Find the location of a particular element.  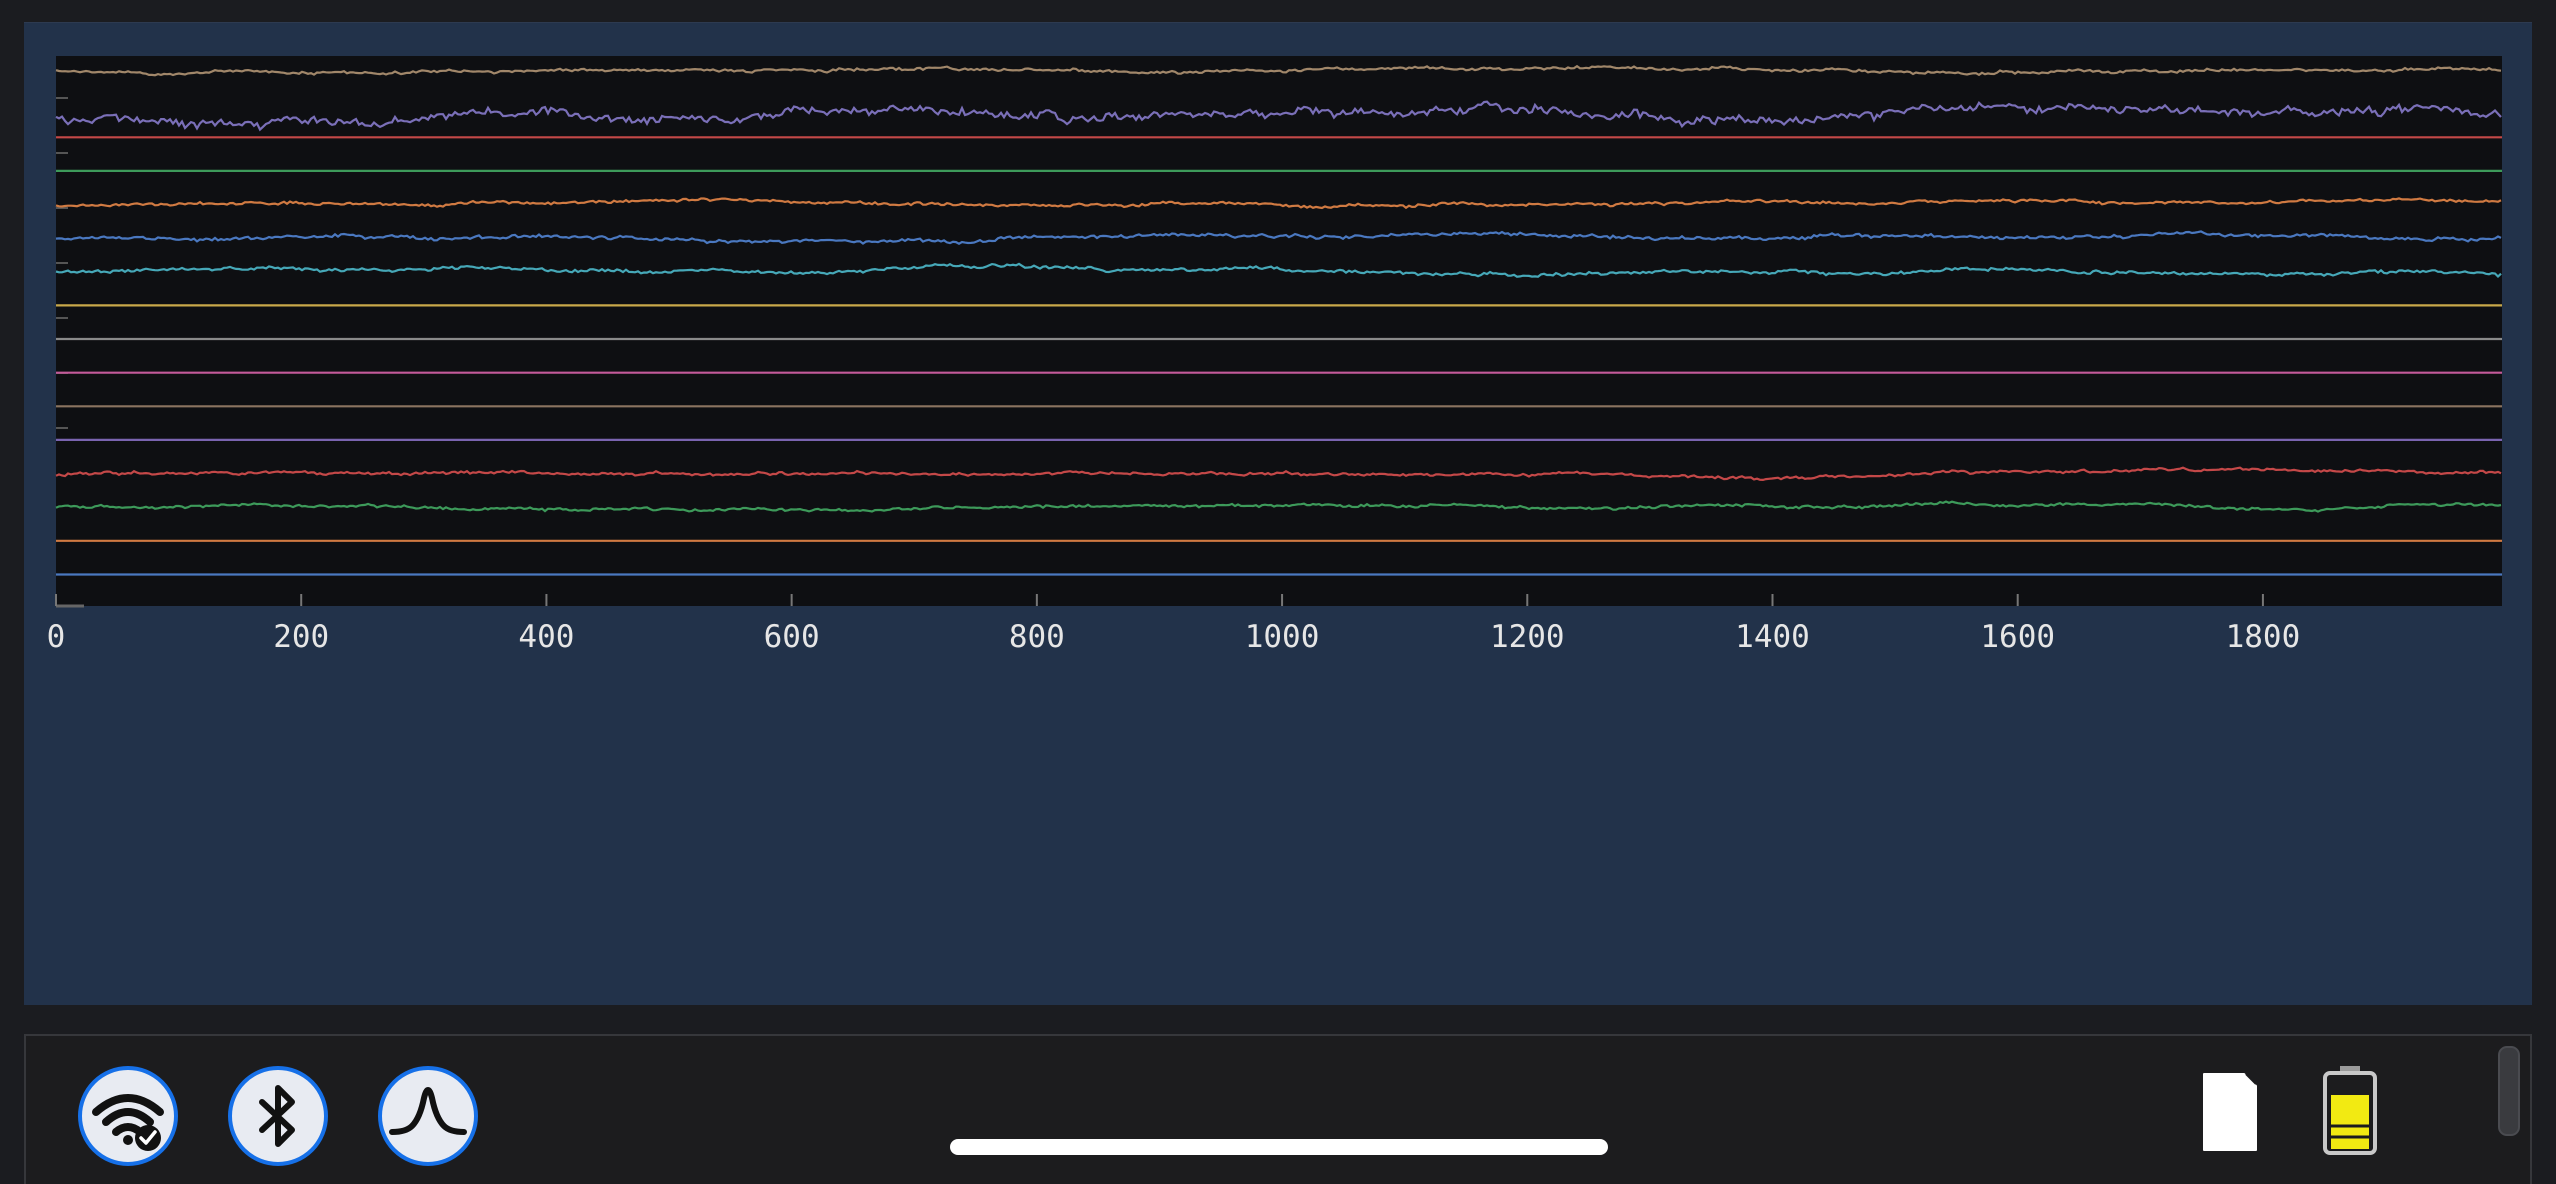

x-tick-label: 1000 is located at coordinates (1282, 637).